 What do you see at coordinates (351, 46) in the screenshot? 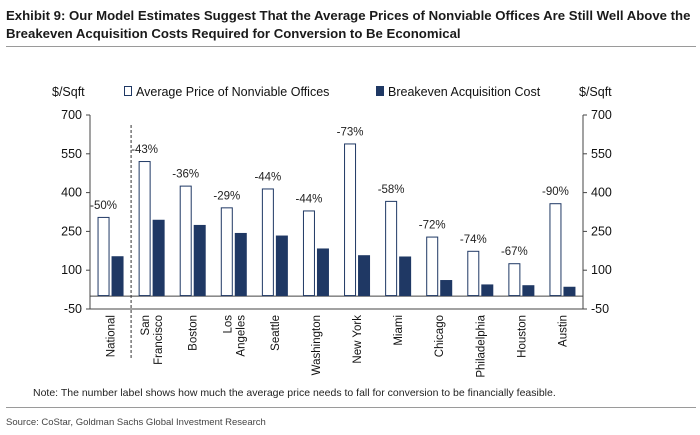
I see `title-rule` at bounding box center [351, 46].